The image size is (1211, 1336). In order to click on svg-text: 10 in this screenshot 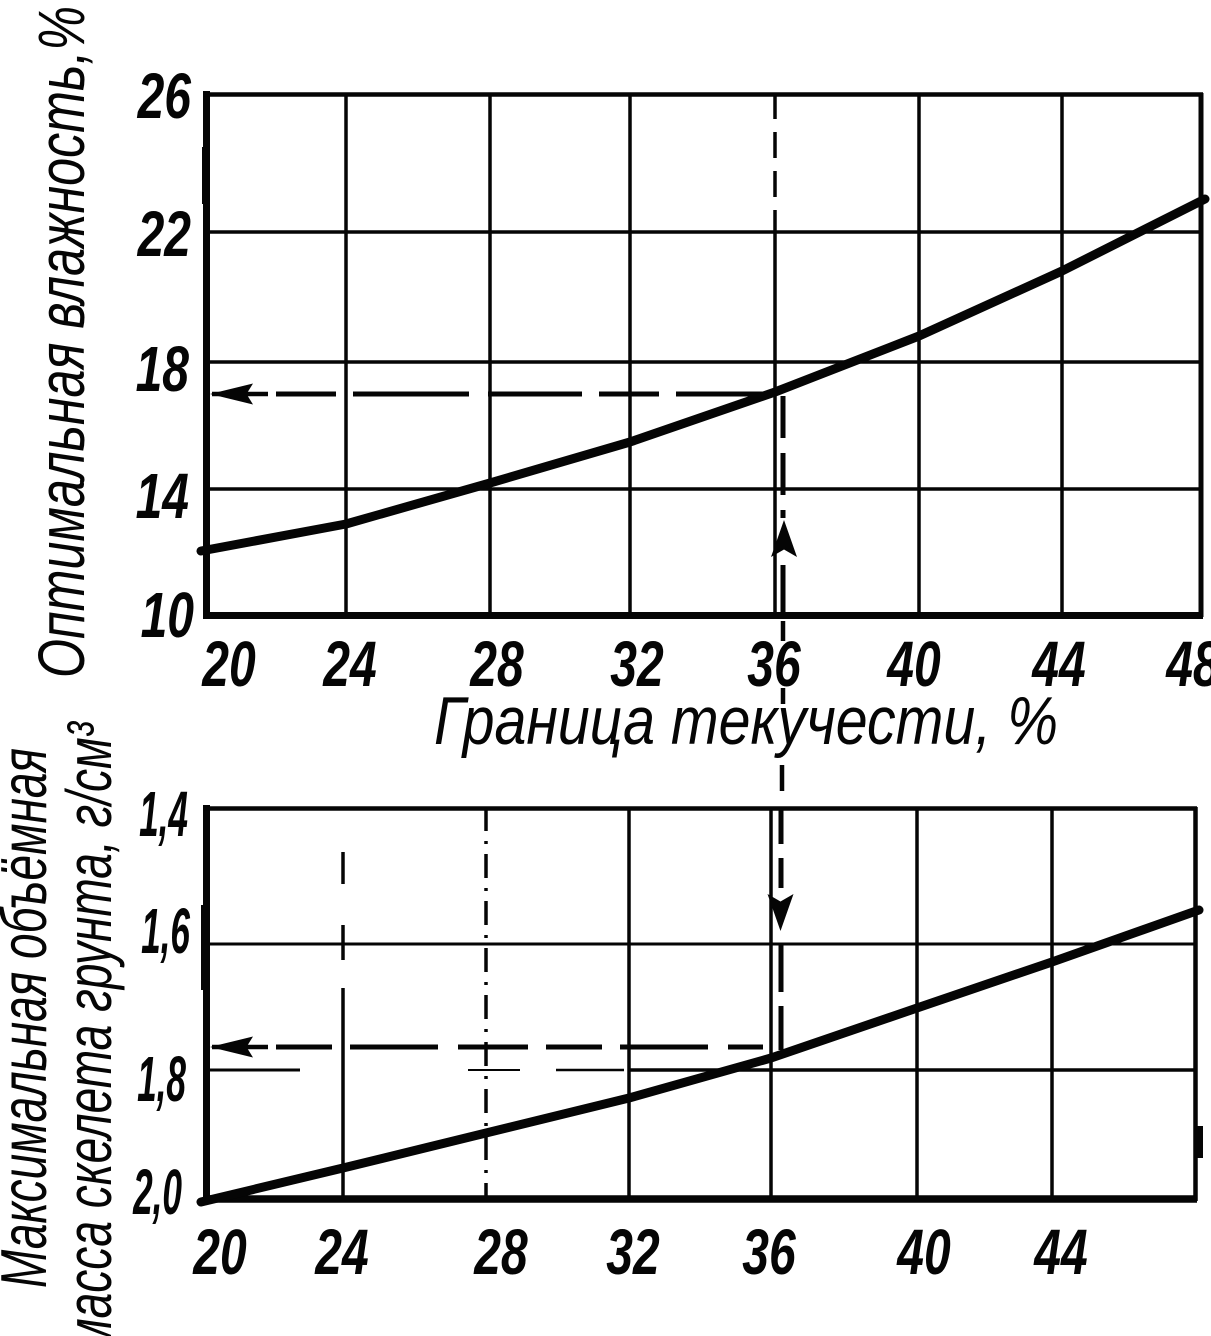, I will do `click(167, 614)`.